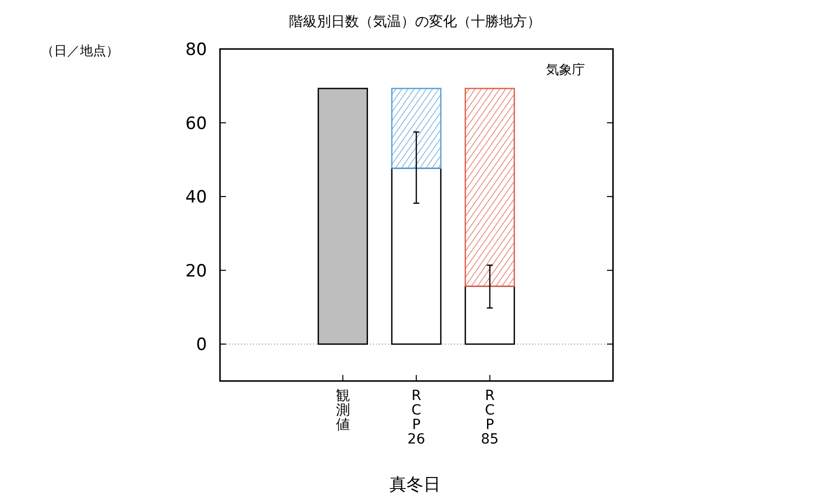 The height and width of the screenshot is (498, 833). What do you see at coordinates (489, 418) in the screenshot?
I see `x-tick-label: RCP85` at bounding box center [489, 418].